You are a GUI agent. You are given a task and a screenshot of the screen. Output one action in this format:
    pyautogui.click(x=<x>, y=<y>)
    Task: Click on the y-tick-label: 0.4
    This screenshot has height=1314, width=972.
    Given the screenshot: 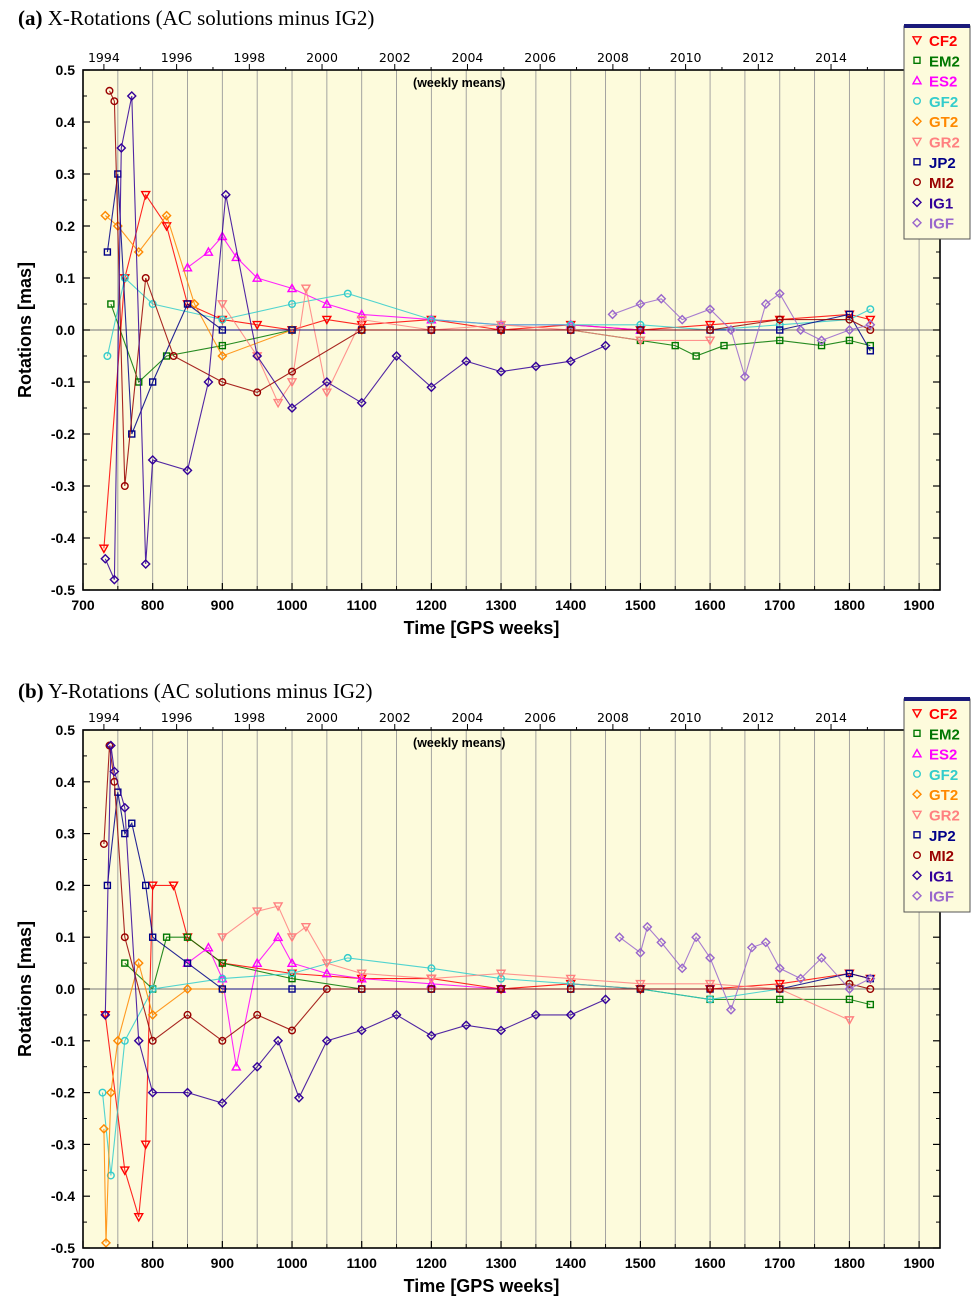 What is the action you would take?
    pyautogui.click(x=66, y=782)
    